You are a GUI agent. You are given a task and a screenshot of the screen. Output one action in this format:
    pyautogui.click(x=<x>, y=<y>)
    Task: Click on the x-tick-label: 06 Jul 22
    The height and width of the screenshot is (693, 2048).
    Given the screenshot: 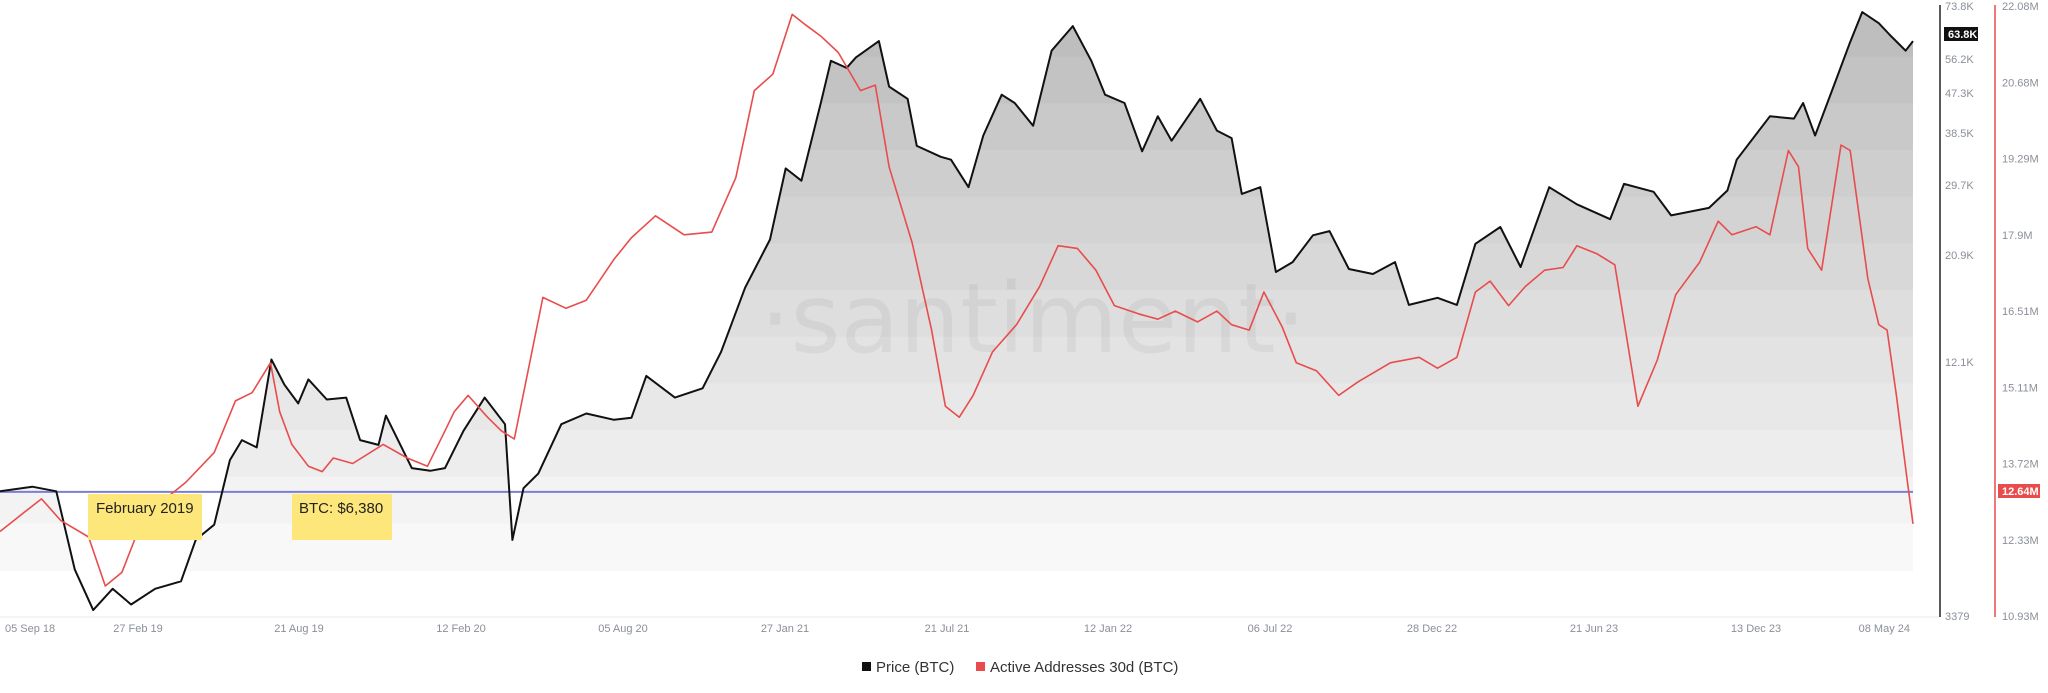 What is the action you would take?
    pyautogui.click(x=1270, y=629)
    